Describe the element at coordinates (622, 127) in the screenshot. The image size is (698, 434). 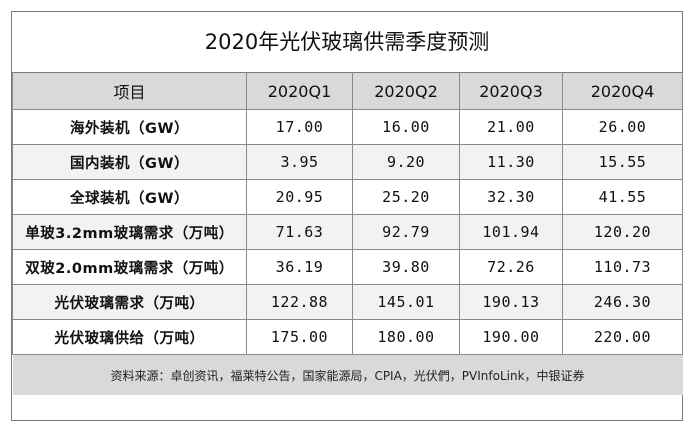
I see `cell-q4: 26.00` at that location.